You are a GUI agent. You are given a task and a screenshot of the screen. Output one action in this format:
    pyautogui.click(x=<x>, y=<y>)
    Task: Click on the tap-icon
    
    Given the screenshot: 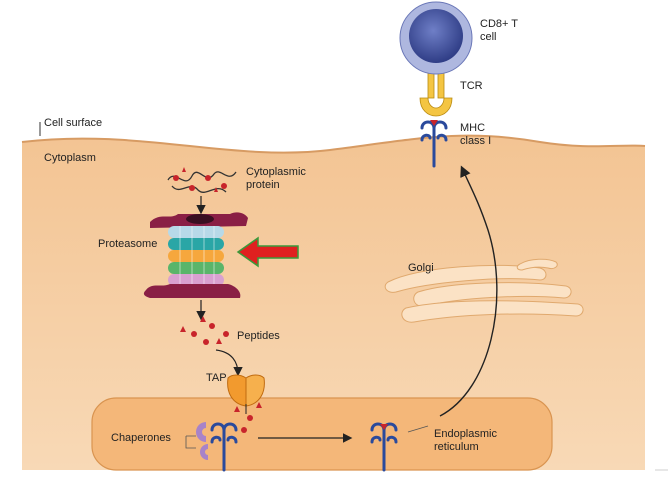 What is the action you would take?
    pyautogui.click(x=246, y=390)
    